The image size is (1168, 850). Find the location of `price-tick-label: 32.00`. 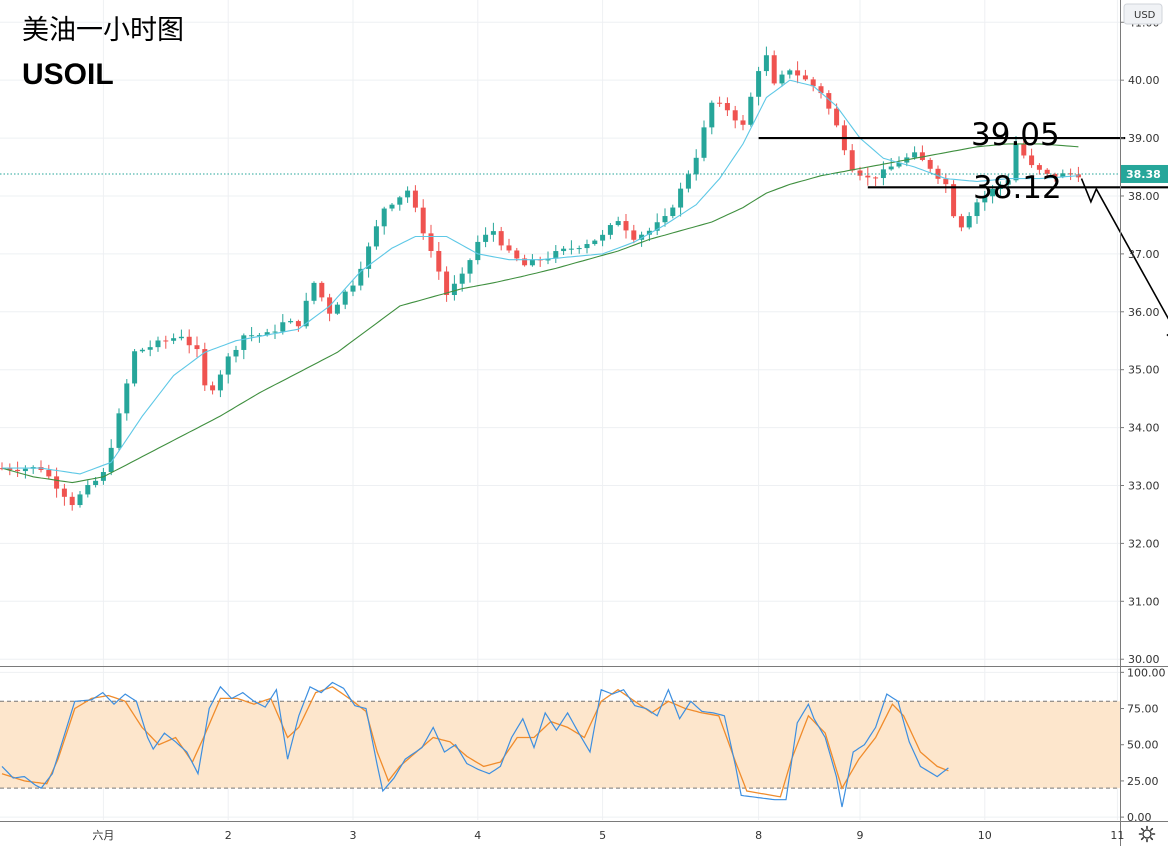

price-tick-label: 32.00 is located at coordinates (1144, 543).